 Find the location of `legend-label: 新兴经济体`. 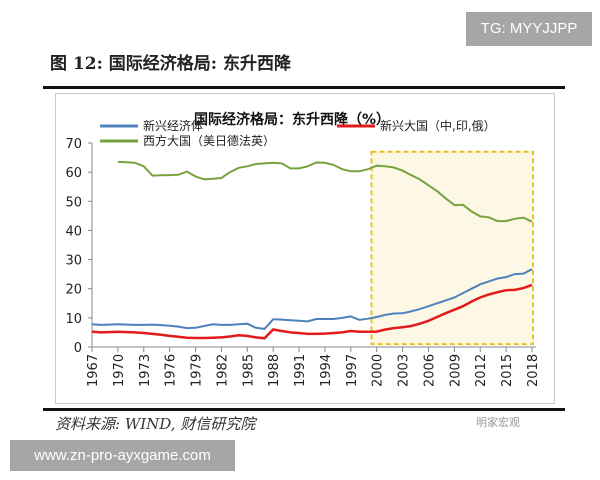

legend-label: 新兴经济体 is located at coordinates (173, 125).